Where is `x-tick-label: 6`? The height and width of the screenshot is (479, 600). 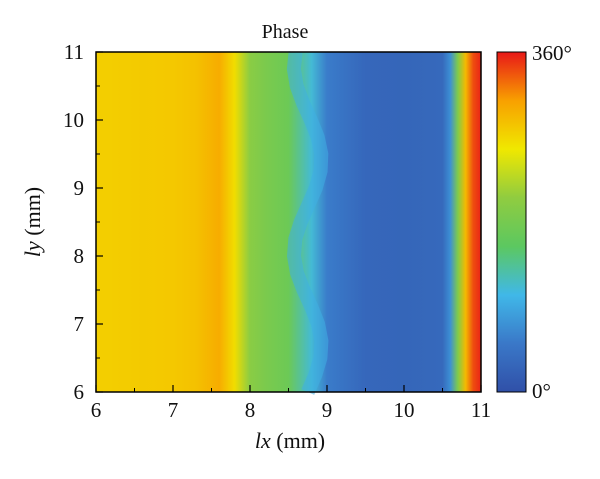
x-tick-label: 6 is located at coordinates (96, 410).